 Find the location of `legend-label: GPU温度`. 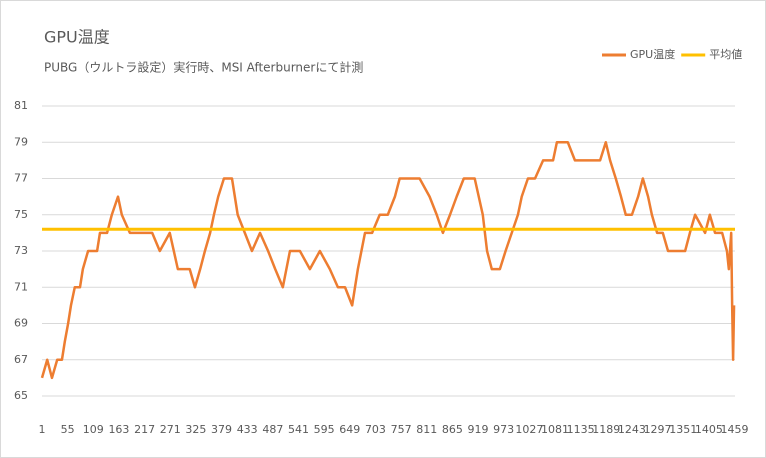

legend-label: GPU温度 is located at coordinates (652, 54).